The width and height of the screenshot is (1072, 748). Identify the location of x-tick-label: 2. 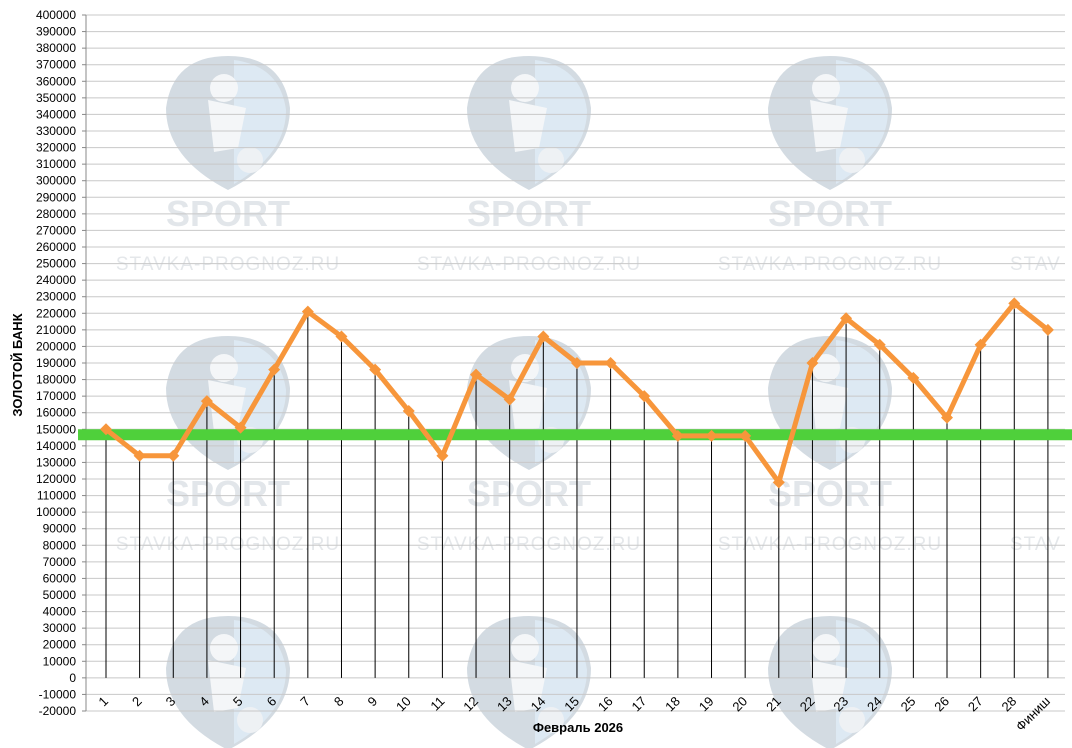
(137, 702).